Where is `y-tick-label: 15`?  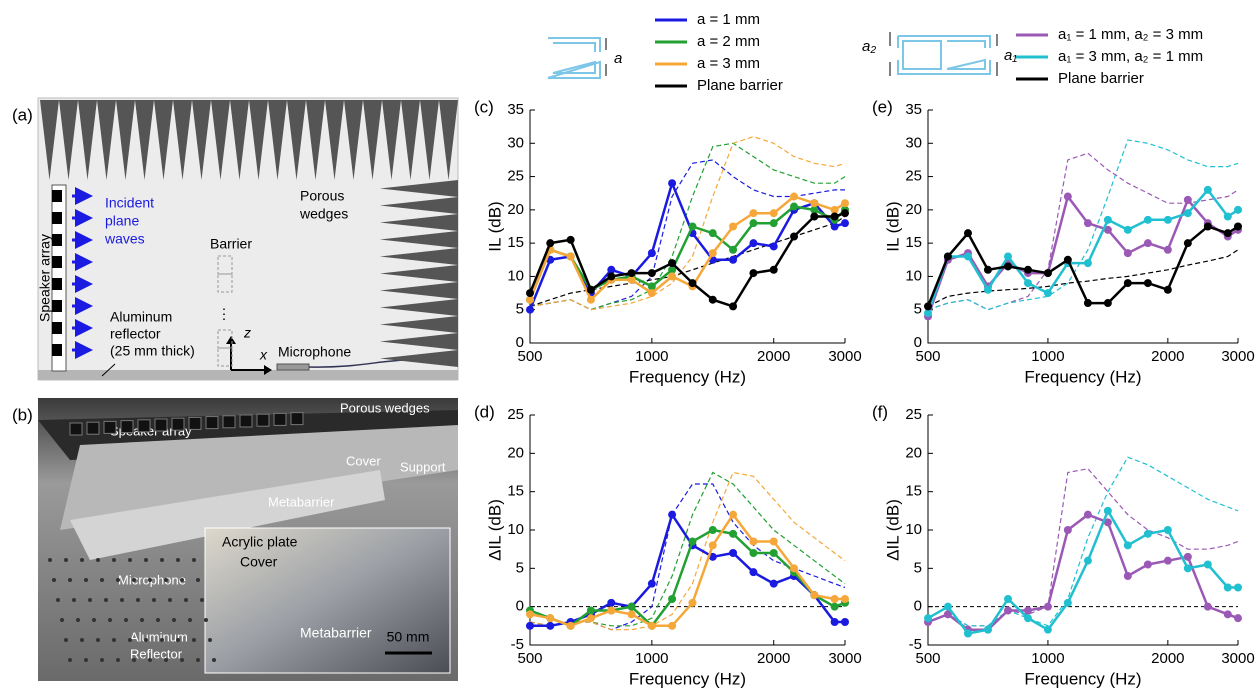
y-tick-label: 15 is located at coordinates (913, 491).